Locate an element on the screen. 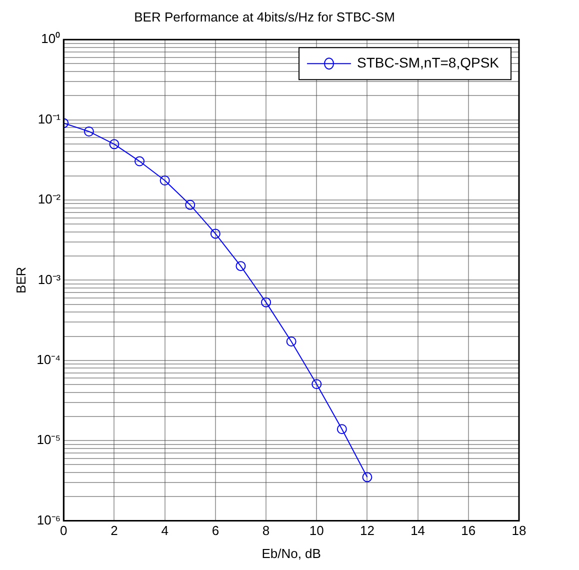 This screenshot has height=570, width=579. x-tick-label: 18 is located at coordinates (519, 530).